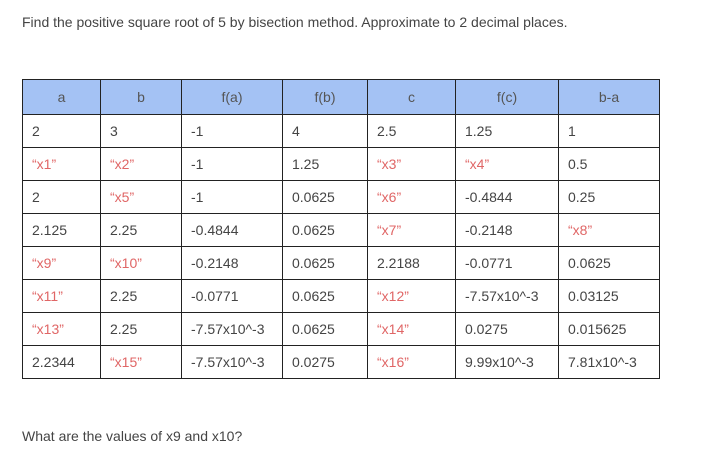 This screenshot has height=461, width=705. I want to click on table-cell: 4, so click(325, 131).